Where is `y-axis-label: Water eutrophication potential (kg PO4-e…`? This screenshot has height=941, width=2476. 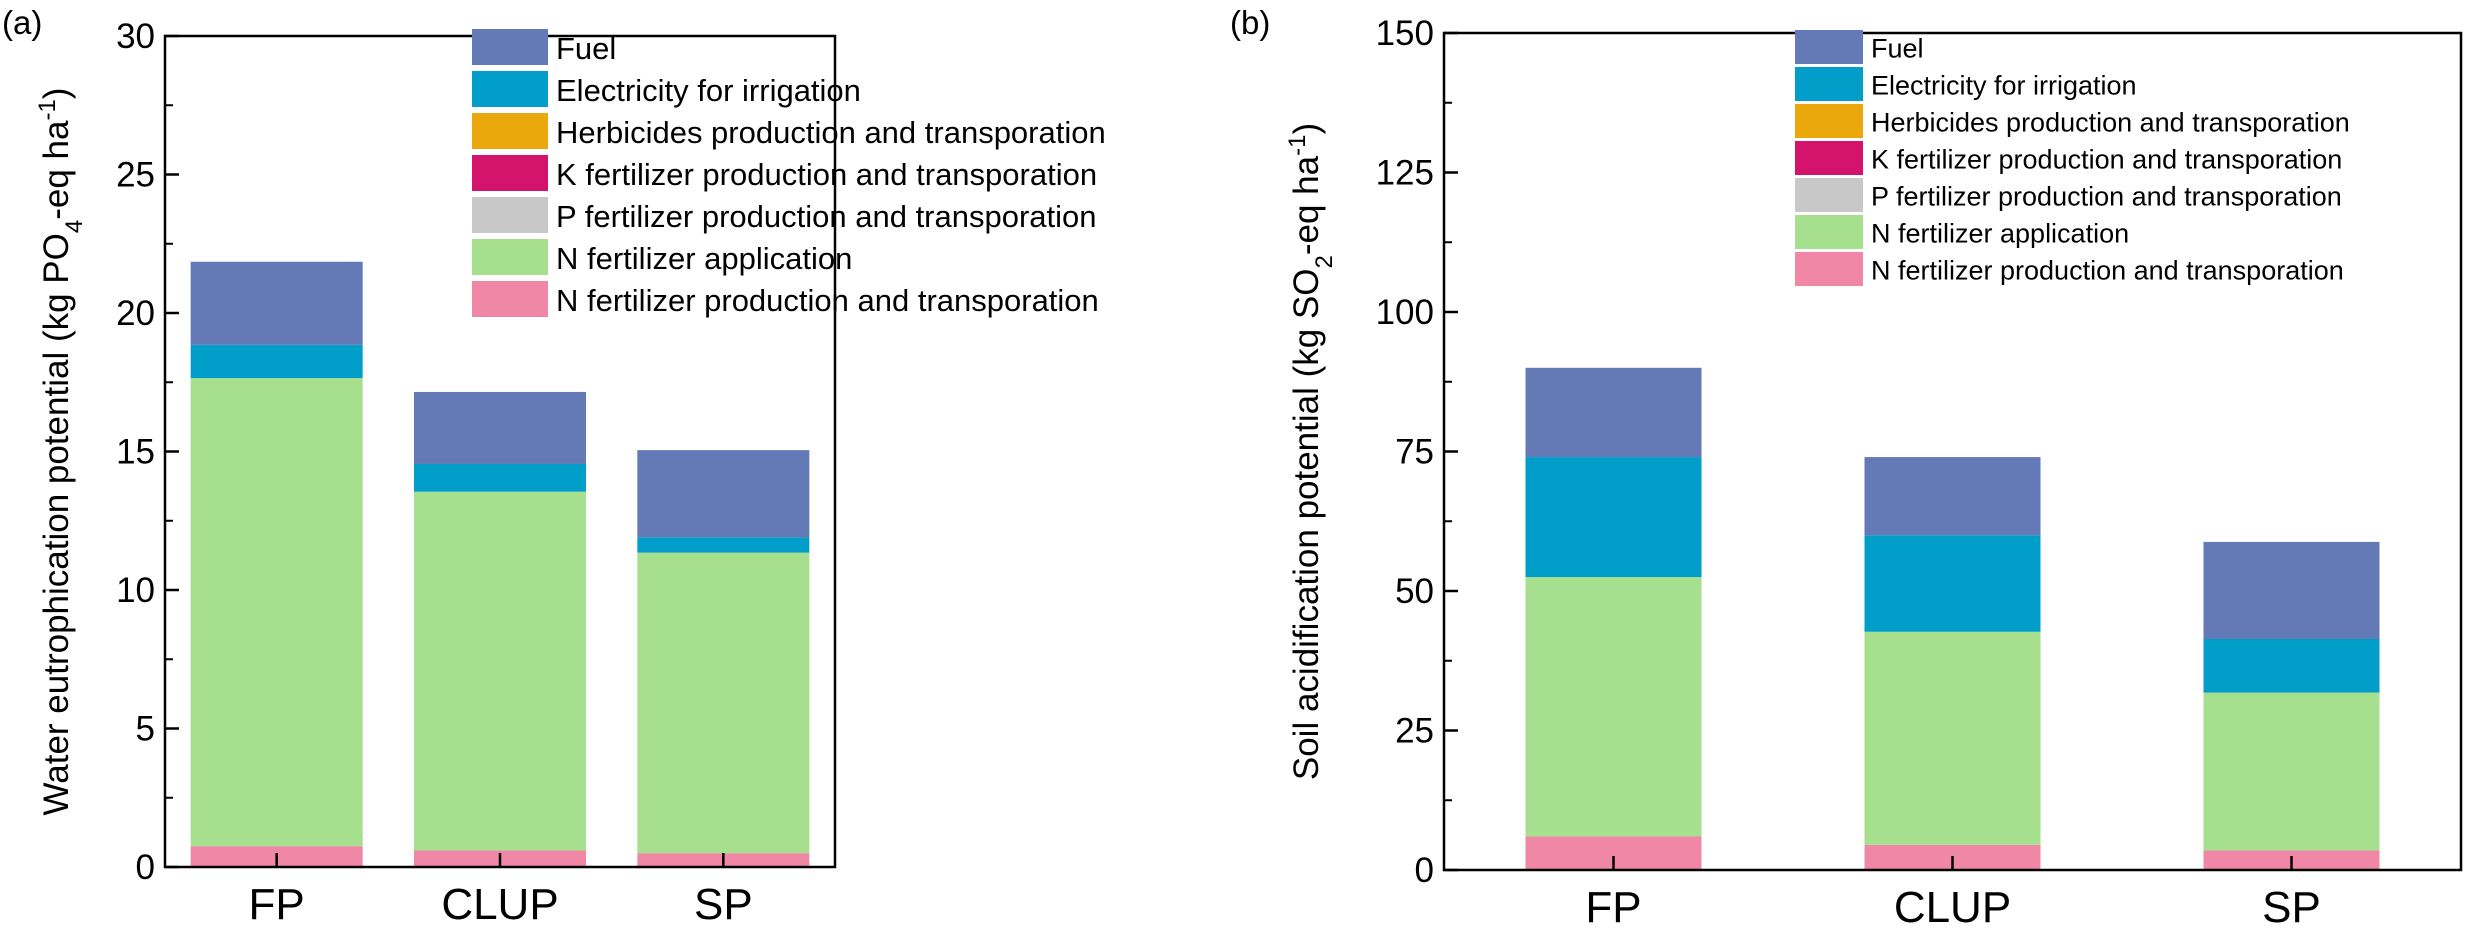
y-axis-label: Water eutrophication potential (kg PO4-e… is located at coordinates (61, 452).